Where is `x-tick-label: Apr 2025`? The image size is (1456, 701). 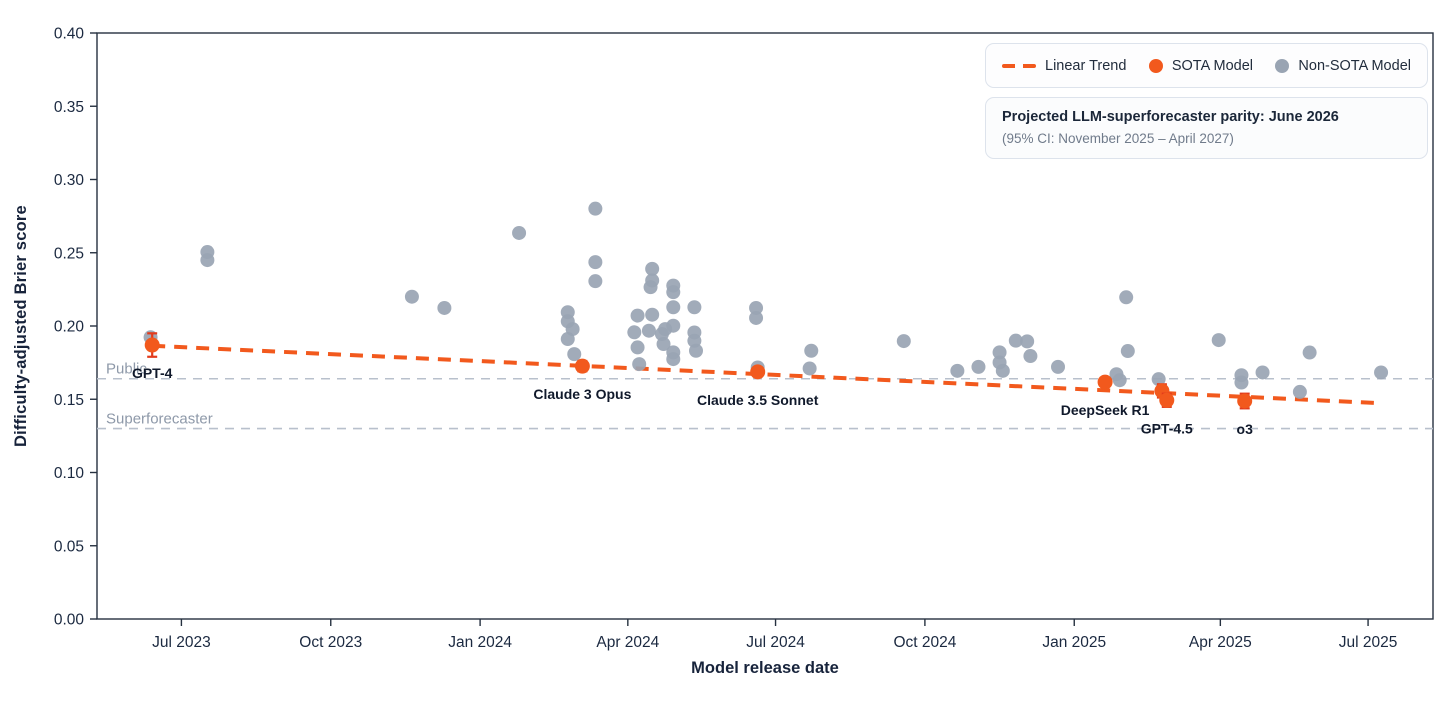 x-tick-label: Apr 2025 is located at coordinates (1220, 642).